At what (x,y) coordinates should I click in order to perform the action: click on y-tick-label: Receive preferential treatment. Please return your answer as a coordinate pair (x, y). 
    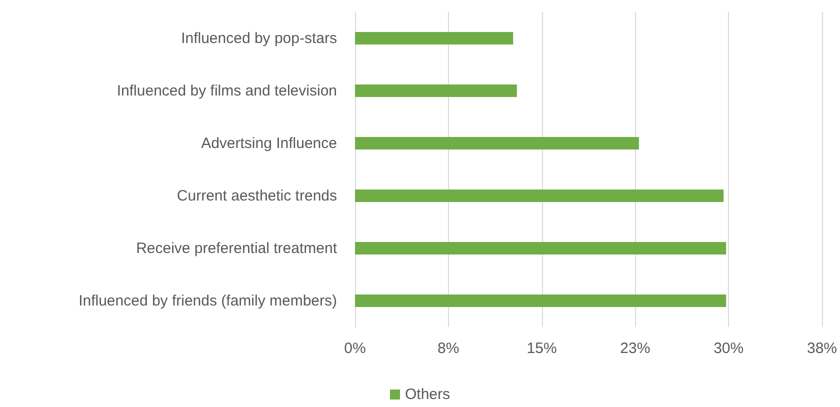
    Looking at the image, I should click on (237, 248).